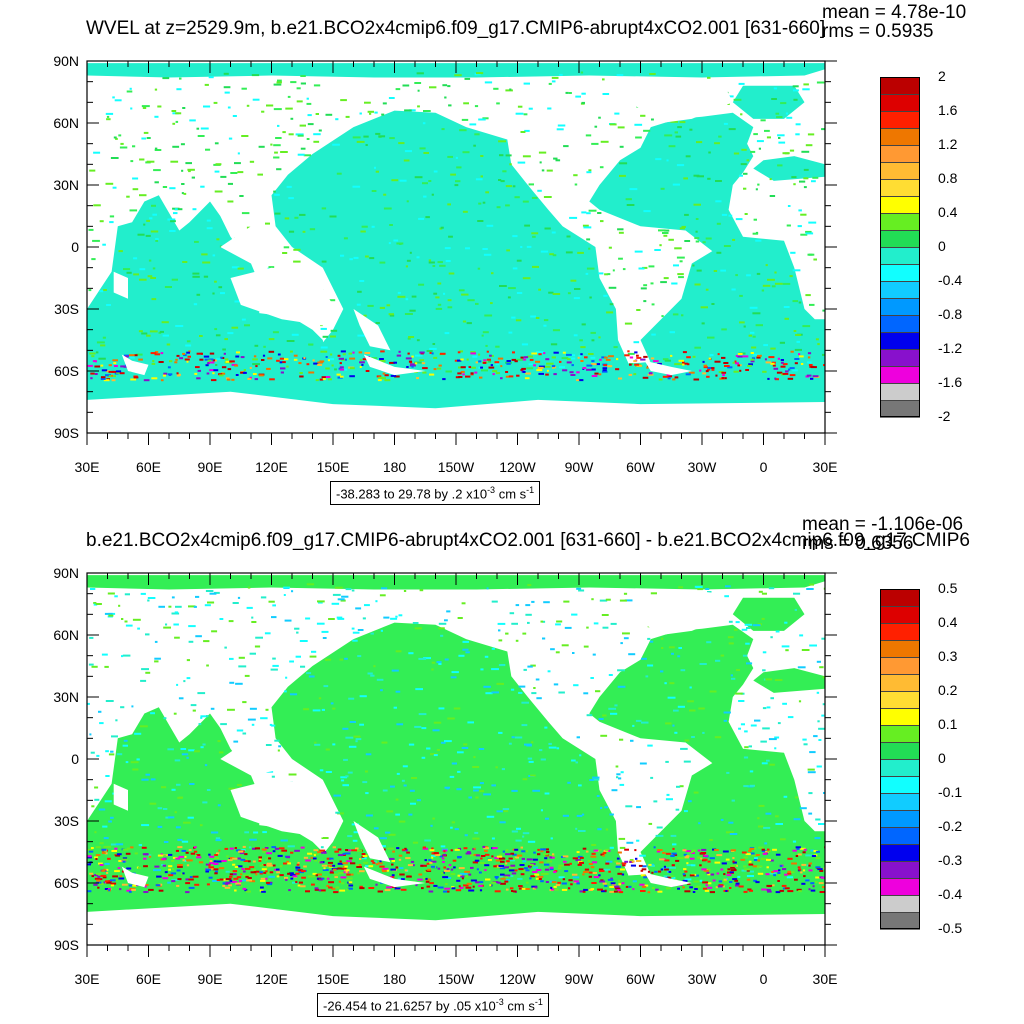 This screenshot has height=1024, width=1024. Describe the element at coordinates (768, 102) in the screenshot. I see `nordic-seas` at that location.